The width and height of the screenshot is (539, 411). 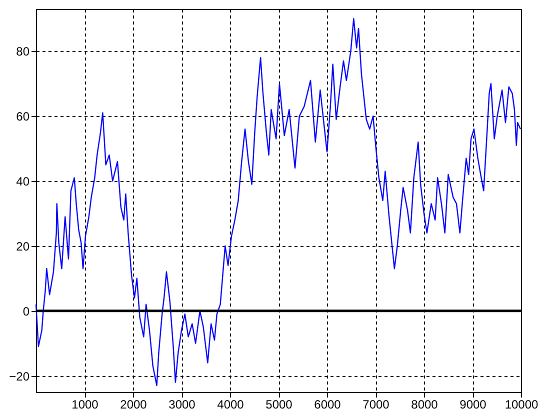 What do you see at coordinates (23, 51) in the screenshot?
I see `y-tick-label: 80` at bounding box center [23, 51].